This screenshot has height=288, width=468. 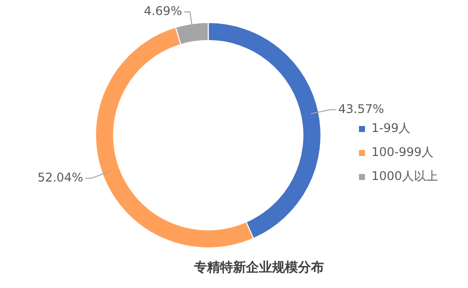 What do you see at coordinates (404, 176) in the screenshot?
I see `legend-label: 1000人以上` at bounding box center [404, 176].